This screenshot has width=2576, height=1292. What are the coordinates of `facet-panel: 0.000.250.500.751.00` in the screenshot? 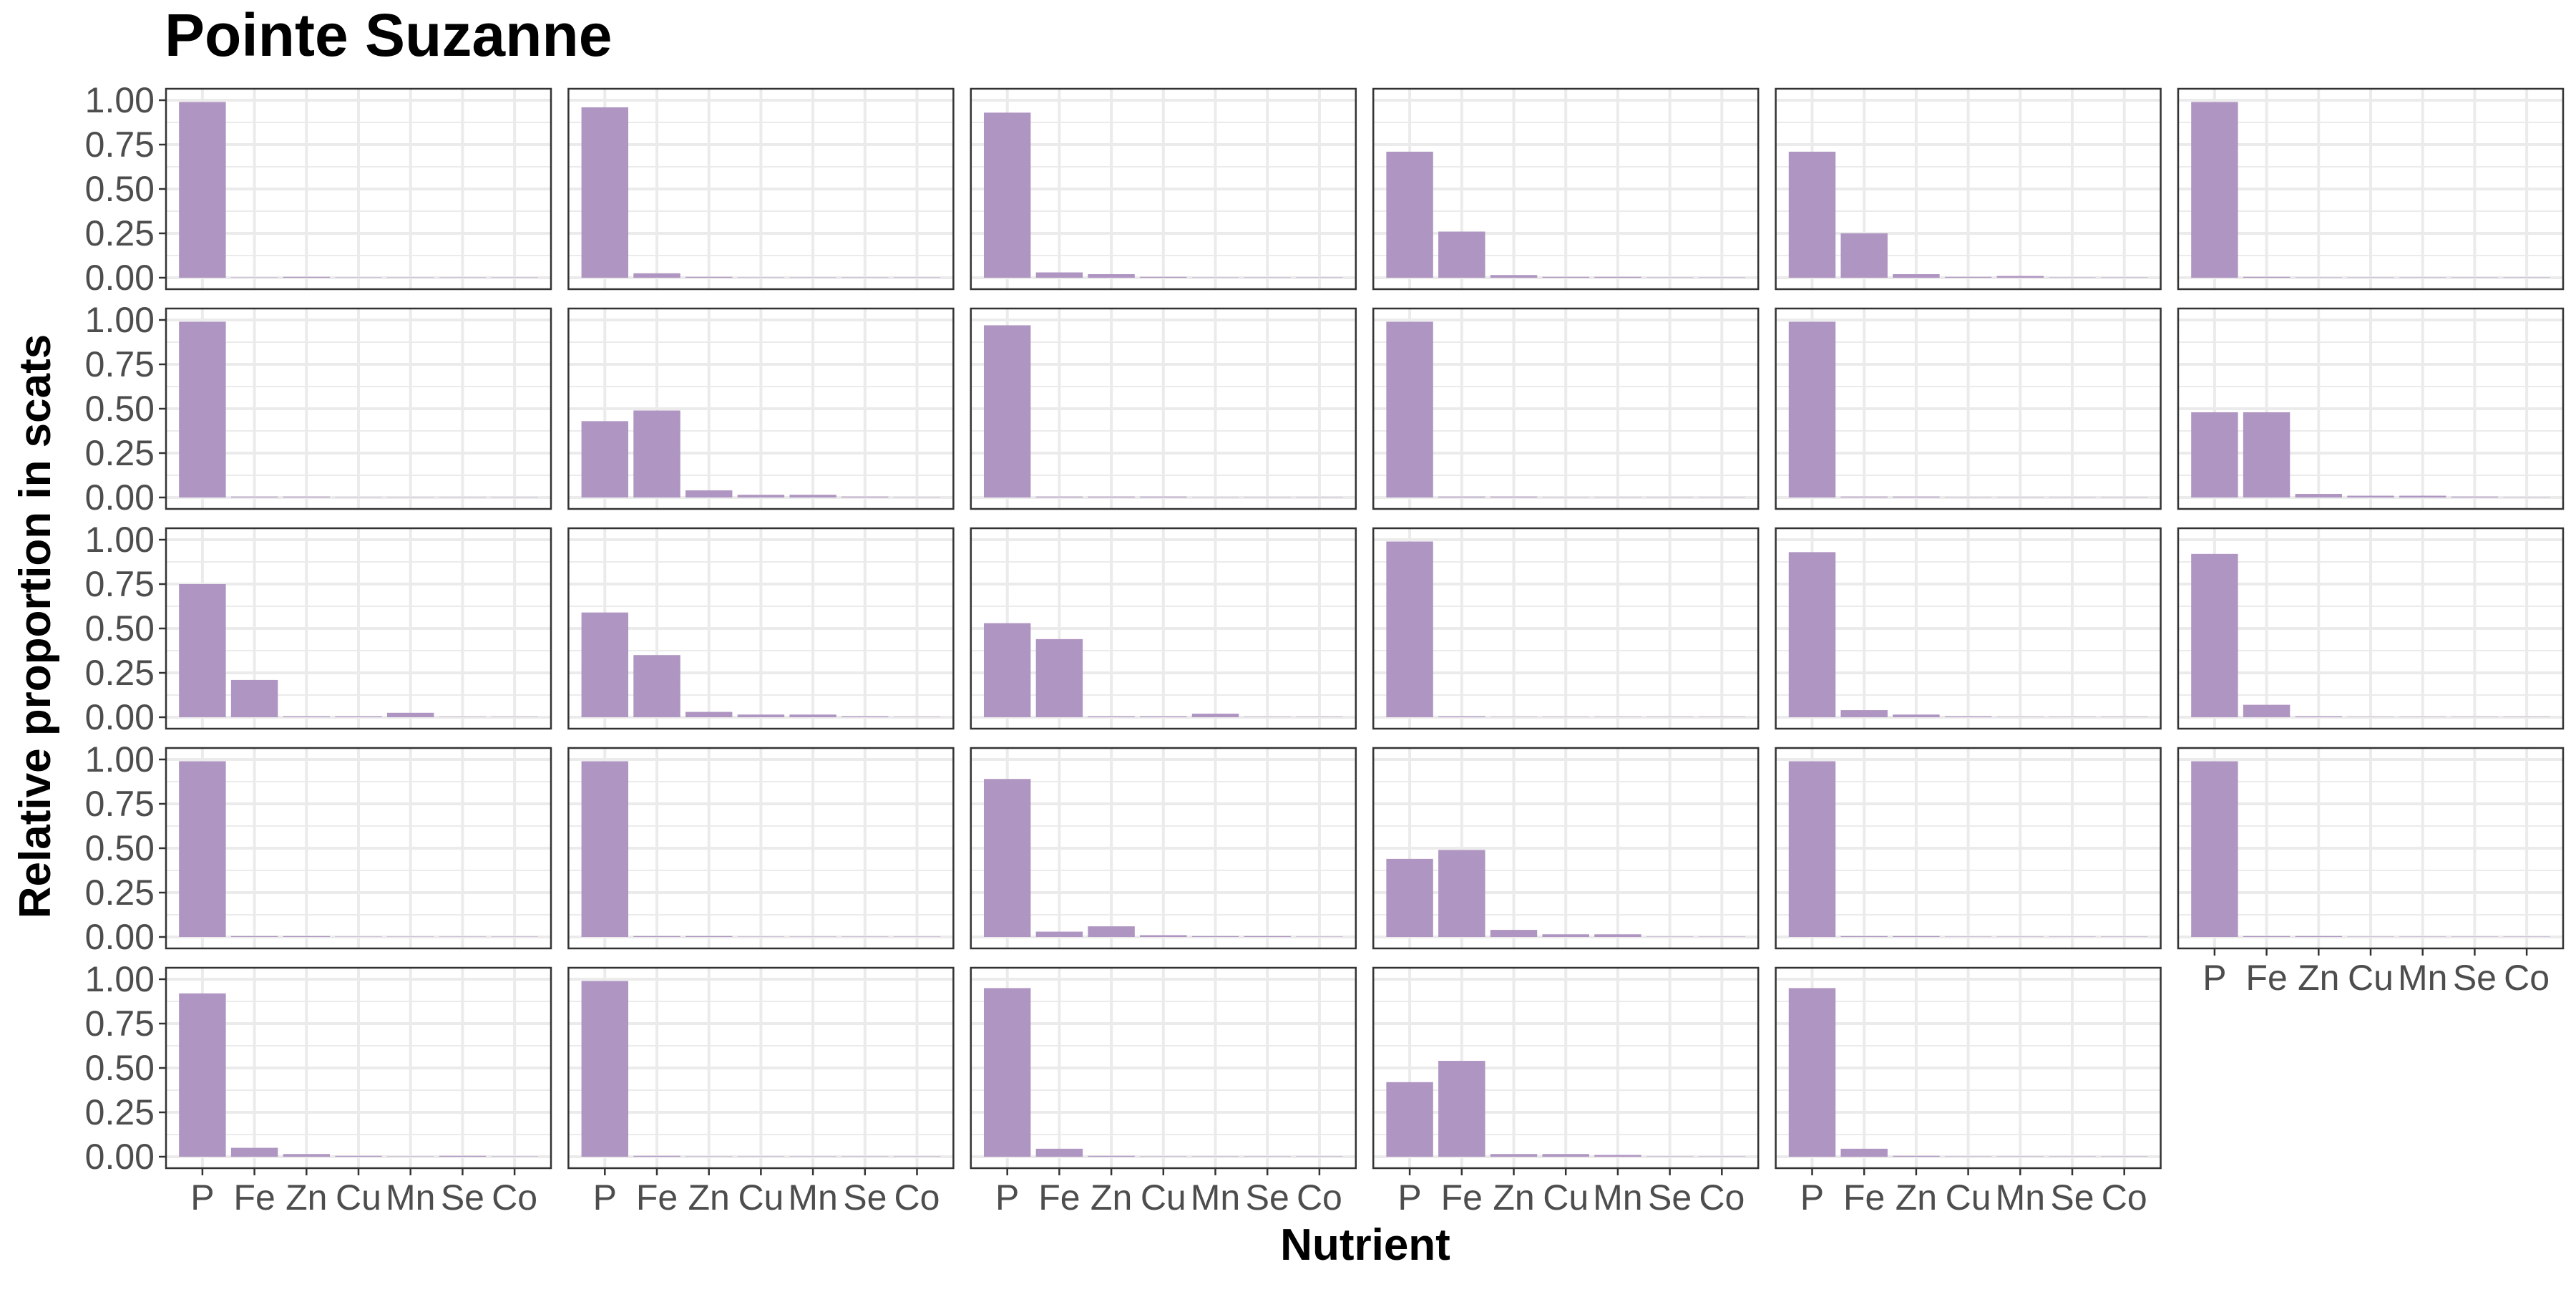 It's located at (318, 628).